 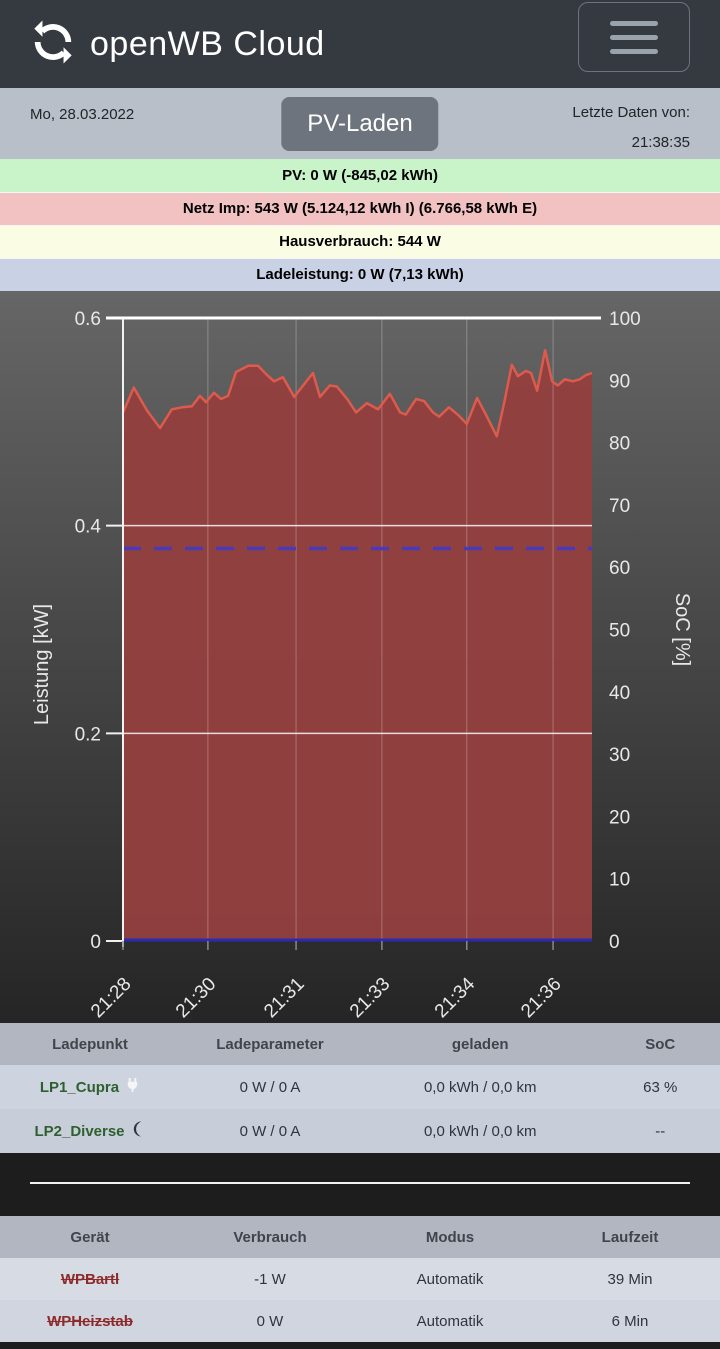 I want to click on svg-text: 40, so click(x=619, y=693).